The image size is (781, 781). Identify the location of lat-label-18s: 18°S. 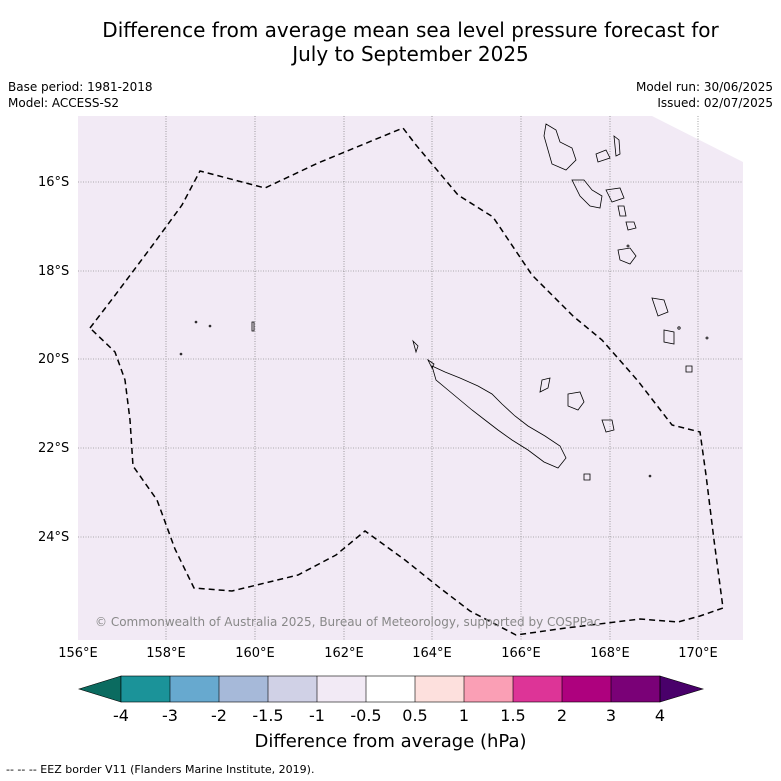
(54, 271).